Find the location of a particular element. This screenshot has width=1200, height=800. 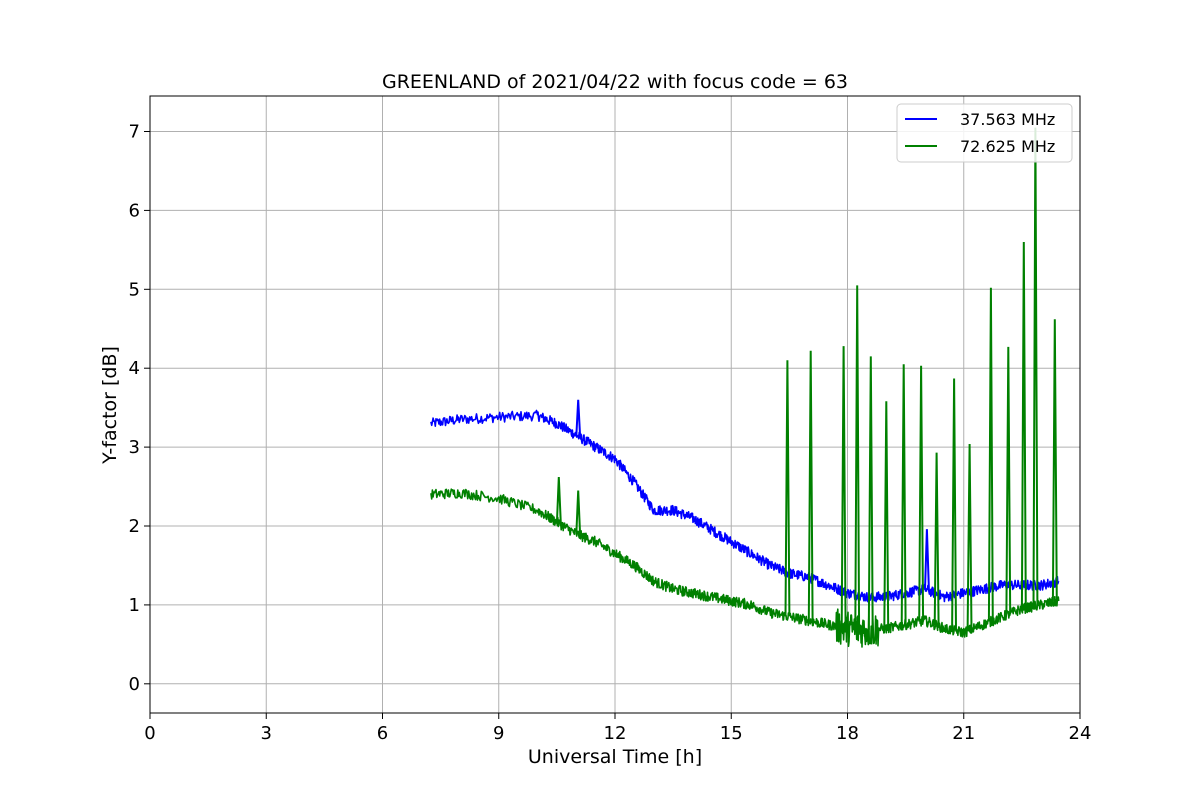

x-tick-label: 6 is located at coordinates (382, 733).